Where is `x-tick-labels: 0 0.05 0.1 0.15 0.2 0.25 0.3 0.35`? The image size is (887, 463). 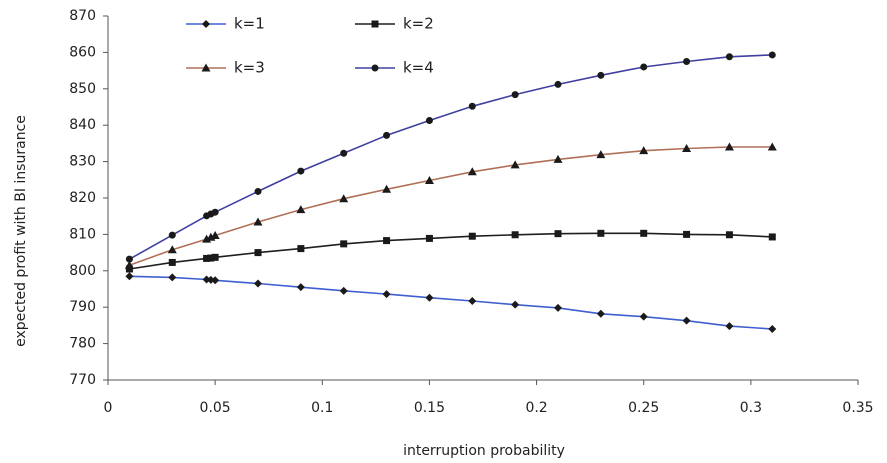 x-tick-labels: 0 0.05 0.1 0.15 0.2 0.25 0.3 0.35 is located at coordinates (489, 408).